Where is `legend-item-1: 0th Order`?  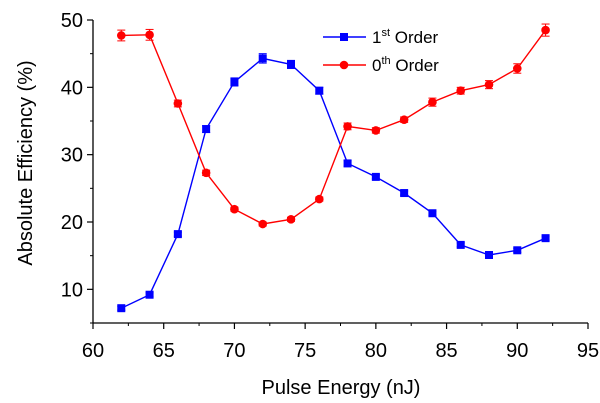
legend-item-1: 0th Order is located at coordinates (381, 65).